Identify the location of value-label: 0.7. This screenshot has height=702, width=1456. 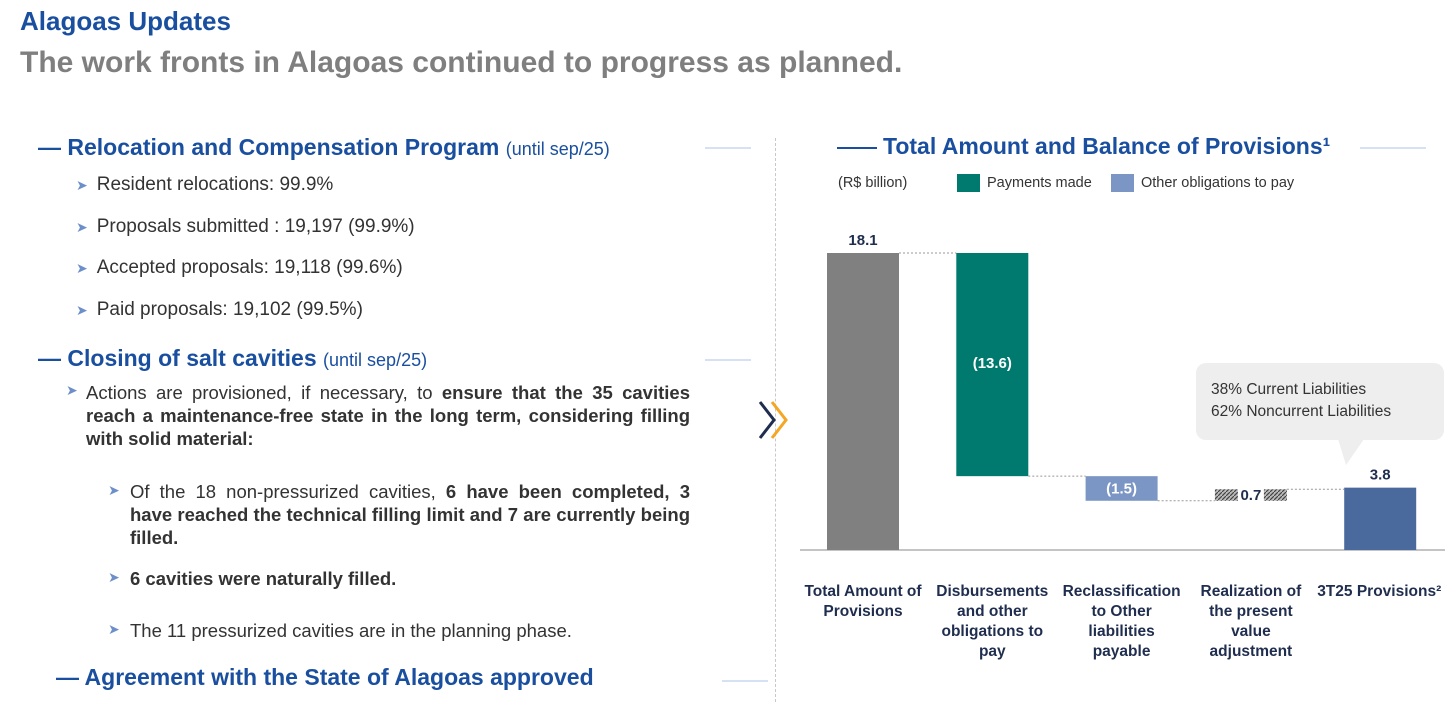
(1250, 495).